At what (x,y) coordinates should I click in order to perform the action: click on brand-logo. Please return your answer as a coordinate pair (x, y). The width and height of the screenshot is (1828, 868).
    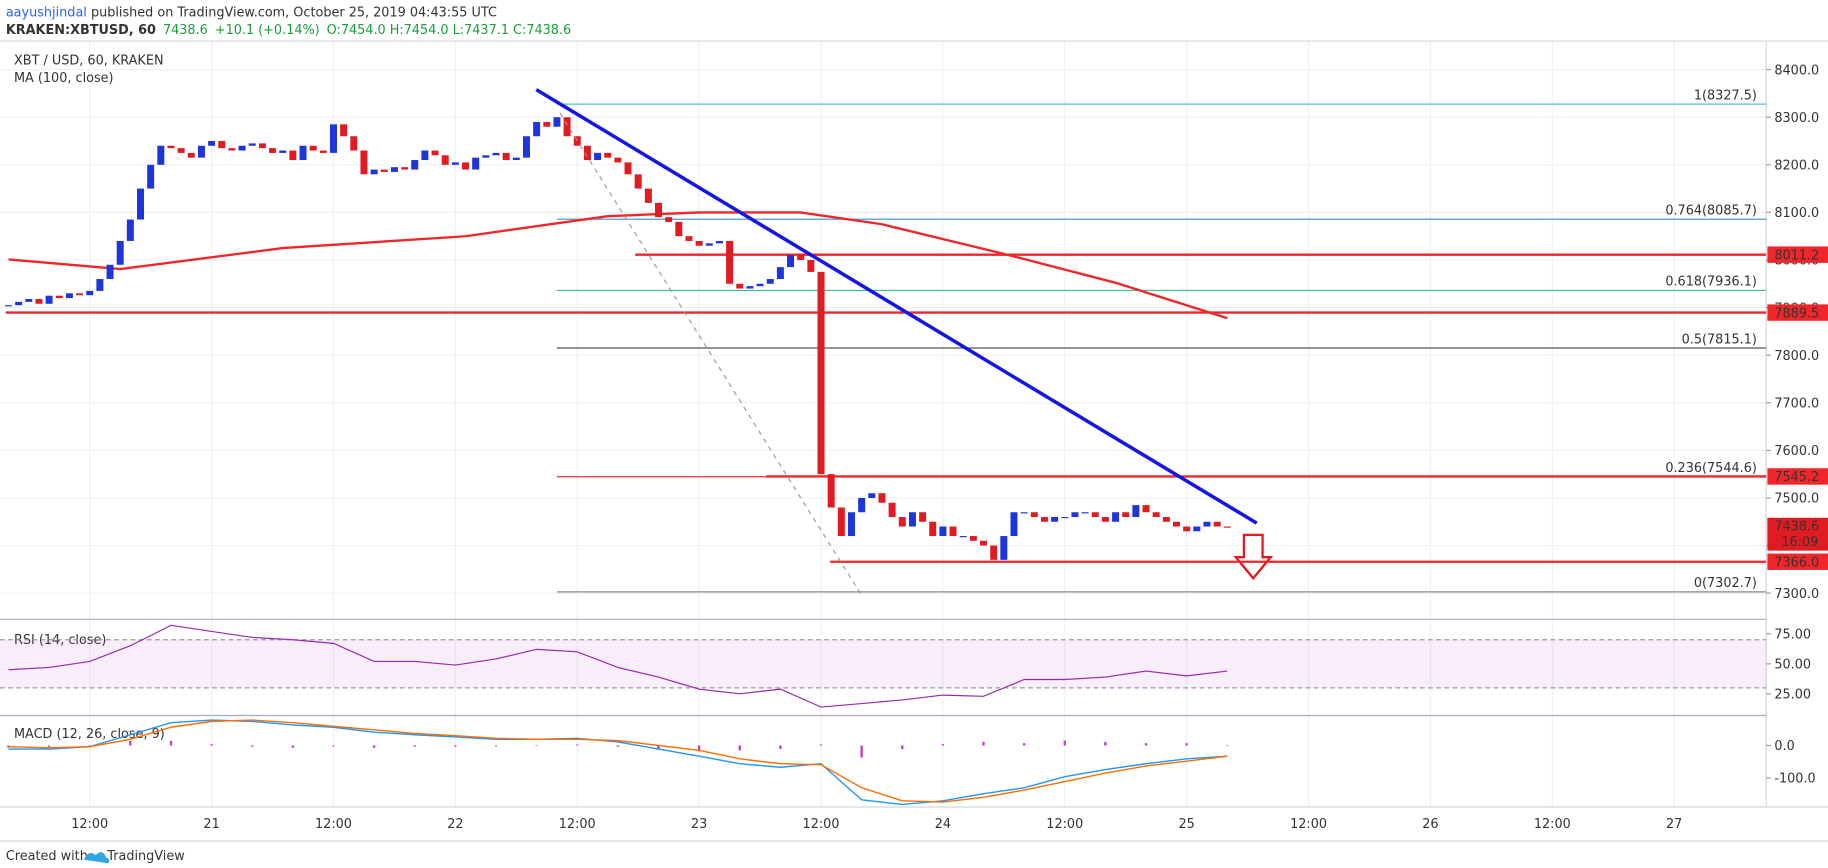
    Looking at the image, I should click on (96, 858).